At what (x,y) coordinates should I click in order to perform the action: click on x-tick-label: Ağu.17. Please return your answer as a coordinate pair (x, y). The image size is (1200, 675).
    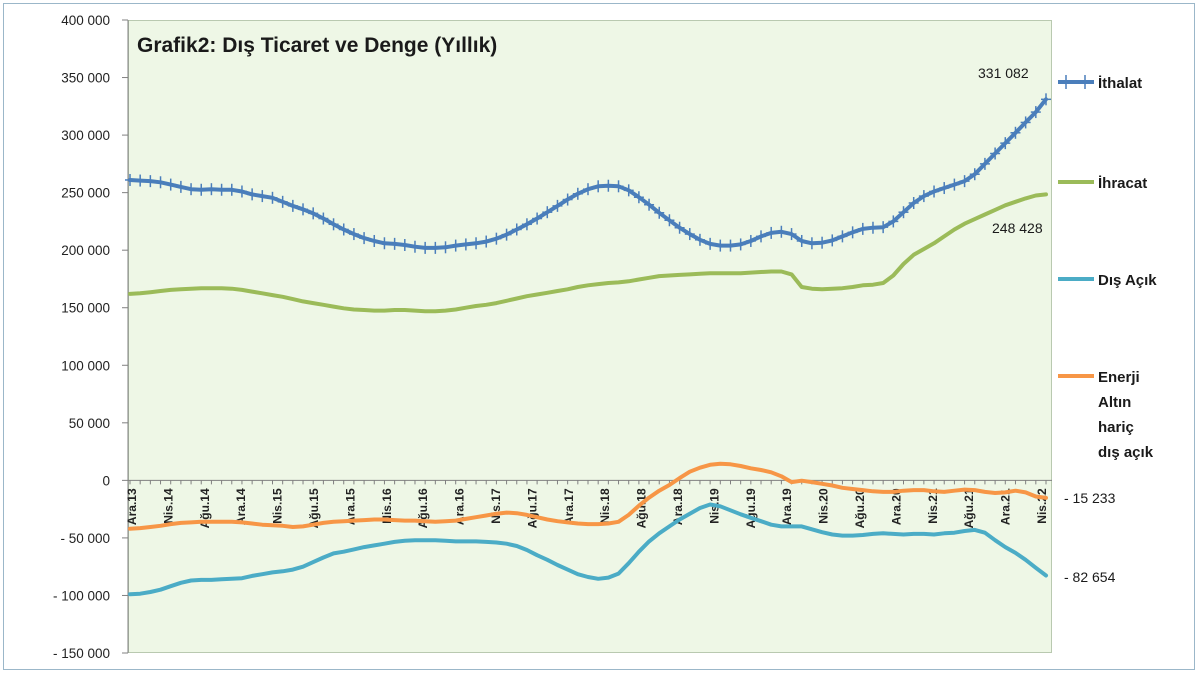
    Looking at the image, I should click on (532, 508).